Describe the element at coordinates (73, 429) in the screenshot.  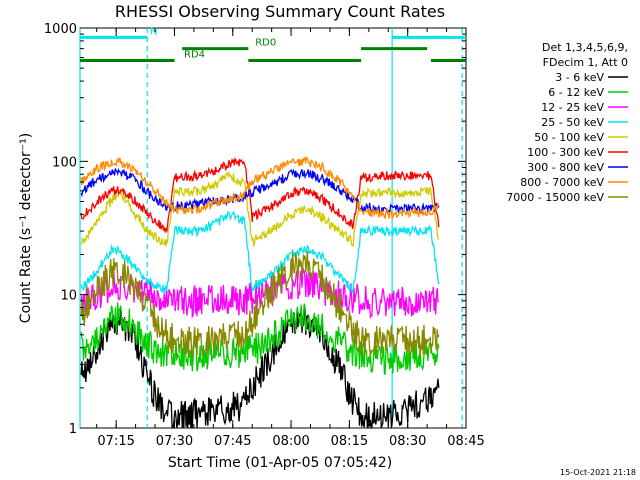
I see `y-tick-label-0: 1` at that location.